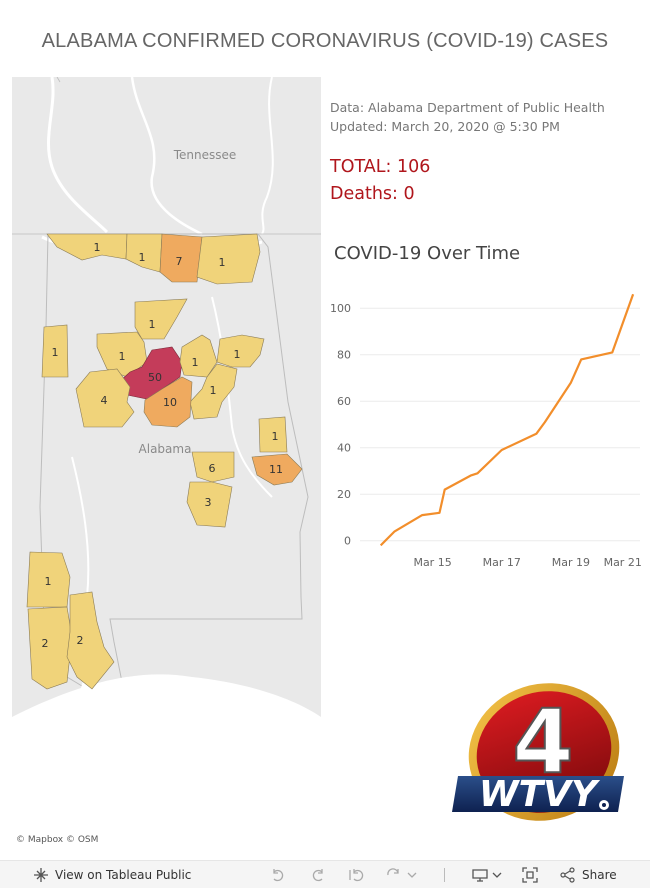 The height and width of the screenshot is (888, 650). I want to click on share-button: Share, so click(588, 874).